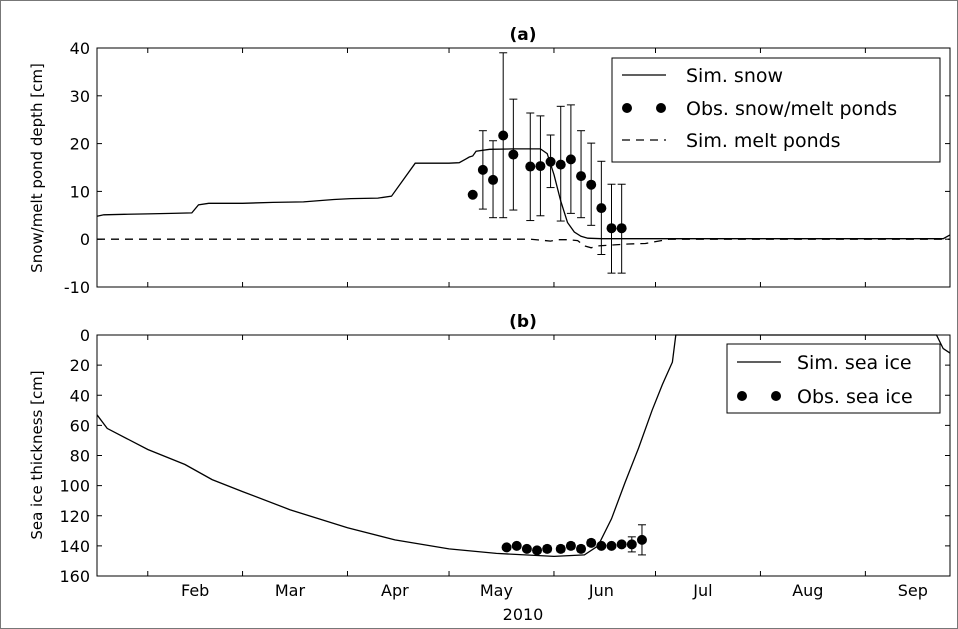 The image size is (958, 629). What do you see at coordinates (80, 365) in the screenshot?
I see `panel-b-ytick-label: 20` at bounding box center [80, 365].